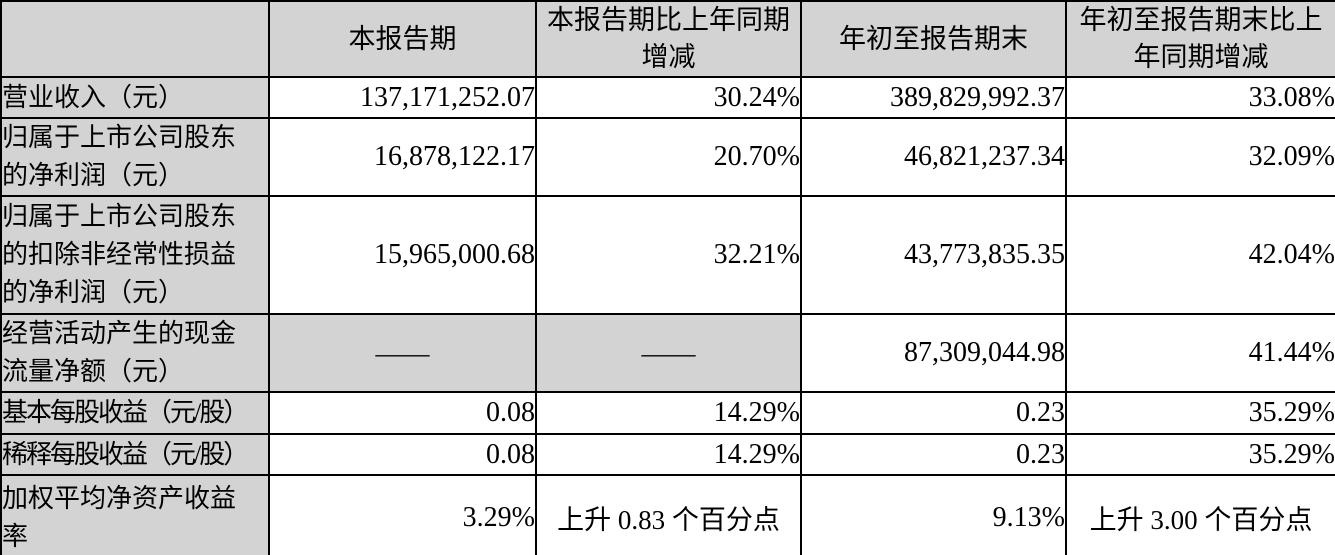 The width and height of the screenshot is (1335, 555). Describe the element at coordinates (933, 97) in the screenshot. I see `revenue-ytd: 389,829,992.37` at that location.